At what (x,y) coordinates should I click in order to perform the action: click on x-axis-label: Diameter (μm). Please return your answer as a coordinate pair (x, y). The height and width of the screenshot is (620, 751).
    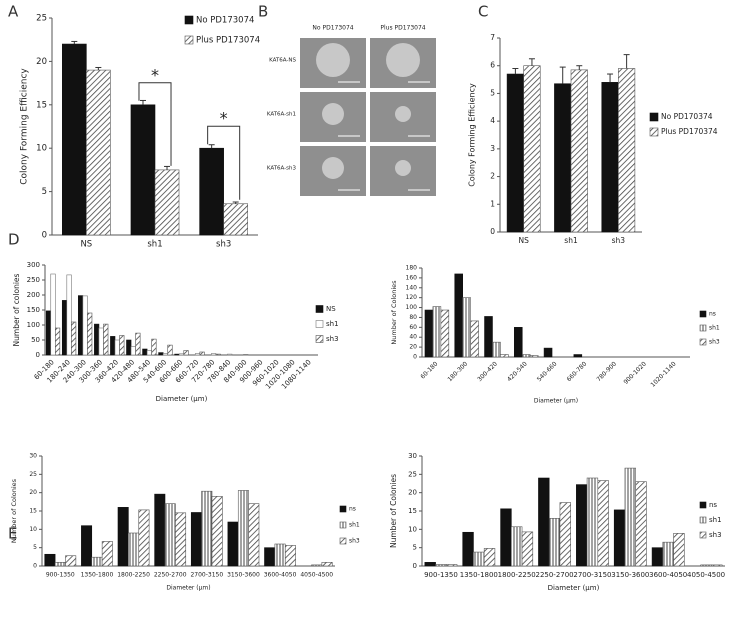
    Looking at the image, I should click on (556, 401).